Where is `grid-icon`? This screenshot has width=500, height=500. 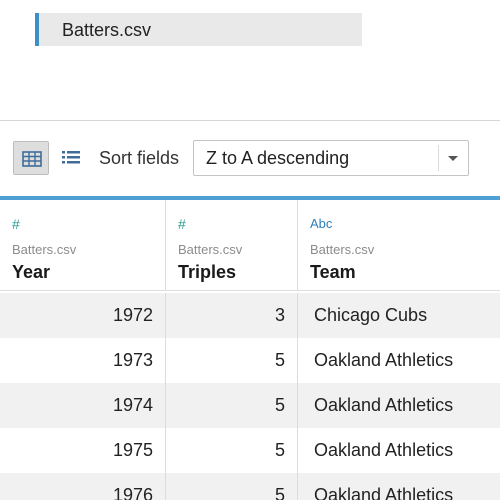
grid-icon is located at coordinates (32, 159).